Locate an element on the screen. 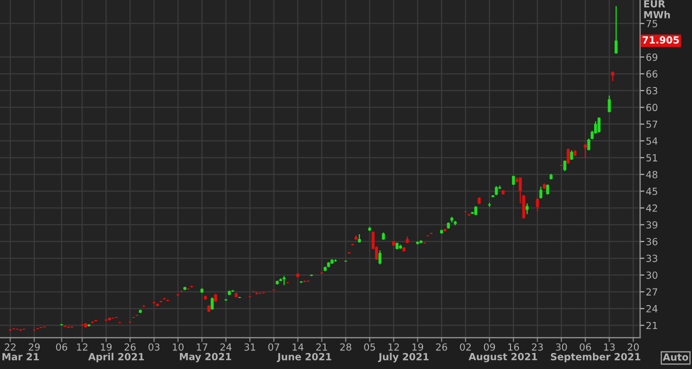 Image resolution: width=692 pixels, height=369 pixels. text: Auto is located at coordinates (675, 357).